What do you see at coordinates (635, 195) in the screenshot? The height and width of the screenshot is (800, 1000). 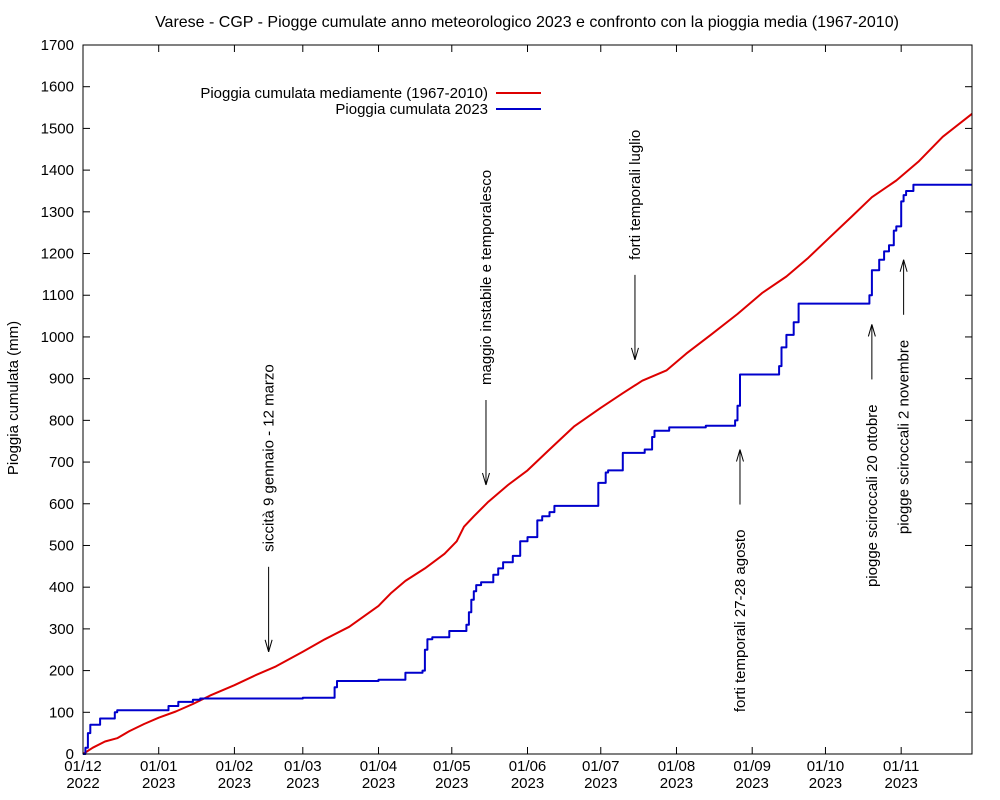 I see `annotation-label: forti temporali luglio` at bounding box center [635, 195].